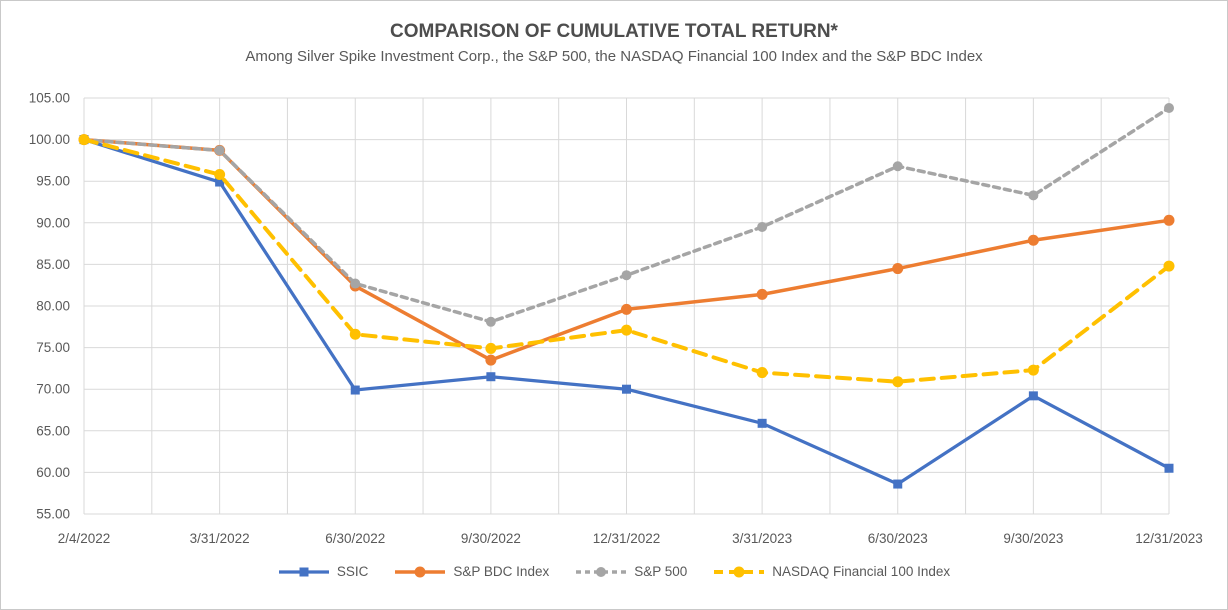  What do you see at coordinates (898, 538) in the screenshot?
I see `x-tick-label: 6/30/2023` at bounding box center [898, 538].